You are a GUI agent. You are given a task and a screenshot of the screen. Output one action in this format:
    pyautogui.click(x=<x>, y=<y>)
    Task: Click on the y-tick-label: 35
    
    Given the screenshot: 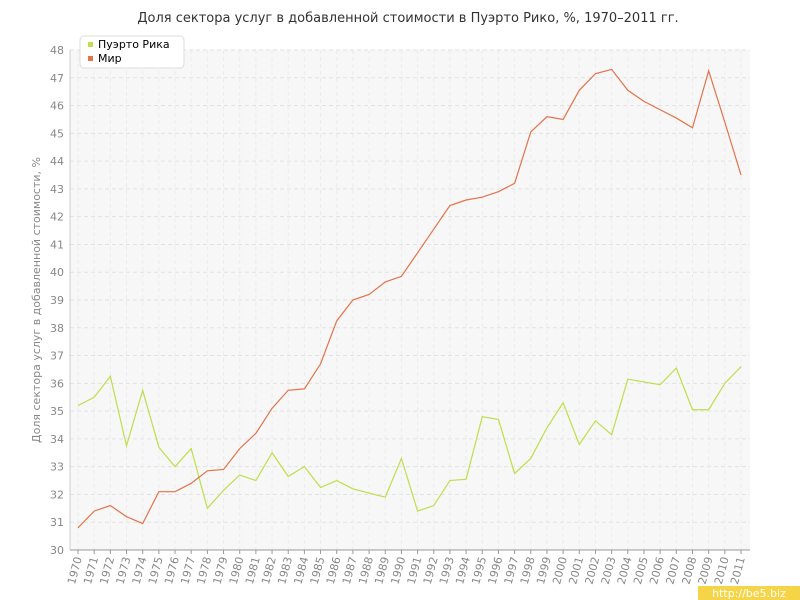 What is the action you would take?
    pyautogui.click(x=57, y=411)
    